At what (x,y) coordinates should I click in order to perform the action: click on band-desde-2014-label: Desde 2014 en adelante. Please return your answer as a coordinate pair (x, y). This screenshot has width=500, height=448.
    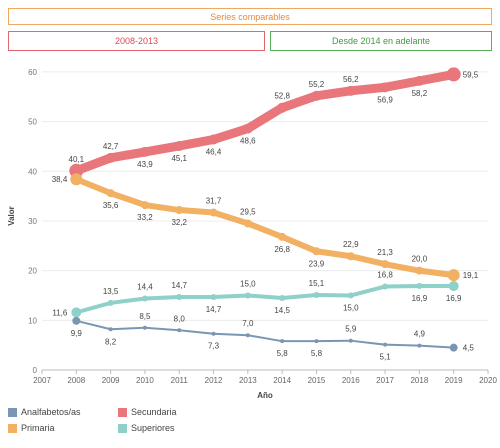
    Looking at the image, I should click on (381, 41).